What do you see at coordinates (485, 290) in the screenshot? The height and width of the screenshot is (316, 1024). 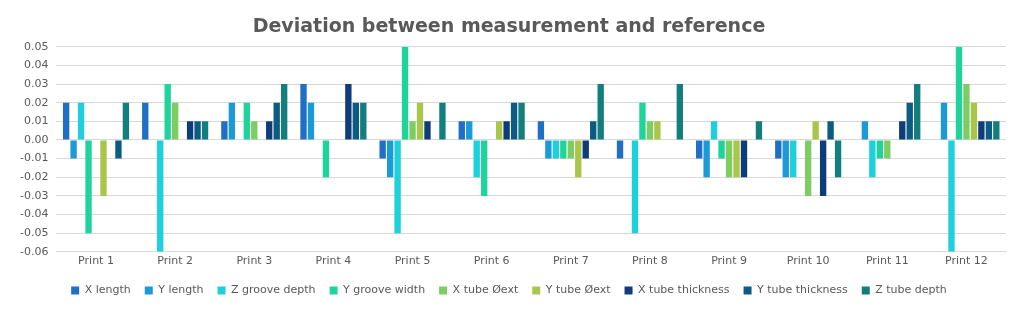 I see `legend-label: X tube Øext` at bounding box center [485, 290].